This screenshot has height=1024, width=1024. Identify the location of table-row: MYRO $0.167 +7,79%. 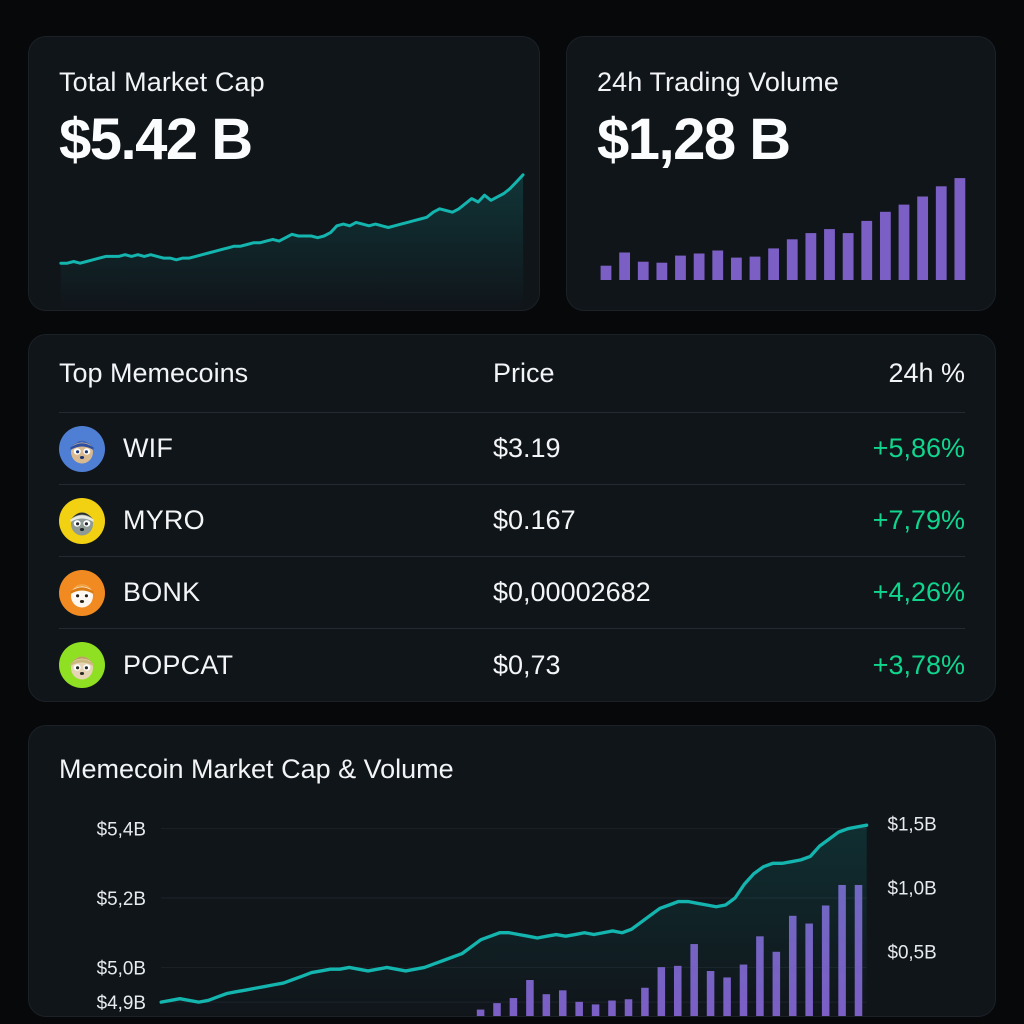
(512, 521).